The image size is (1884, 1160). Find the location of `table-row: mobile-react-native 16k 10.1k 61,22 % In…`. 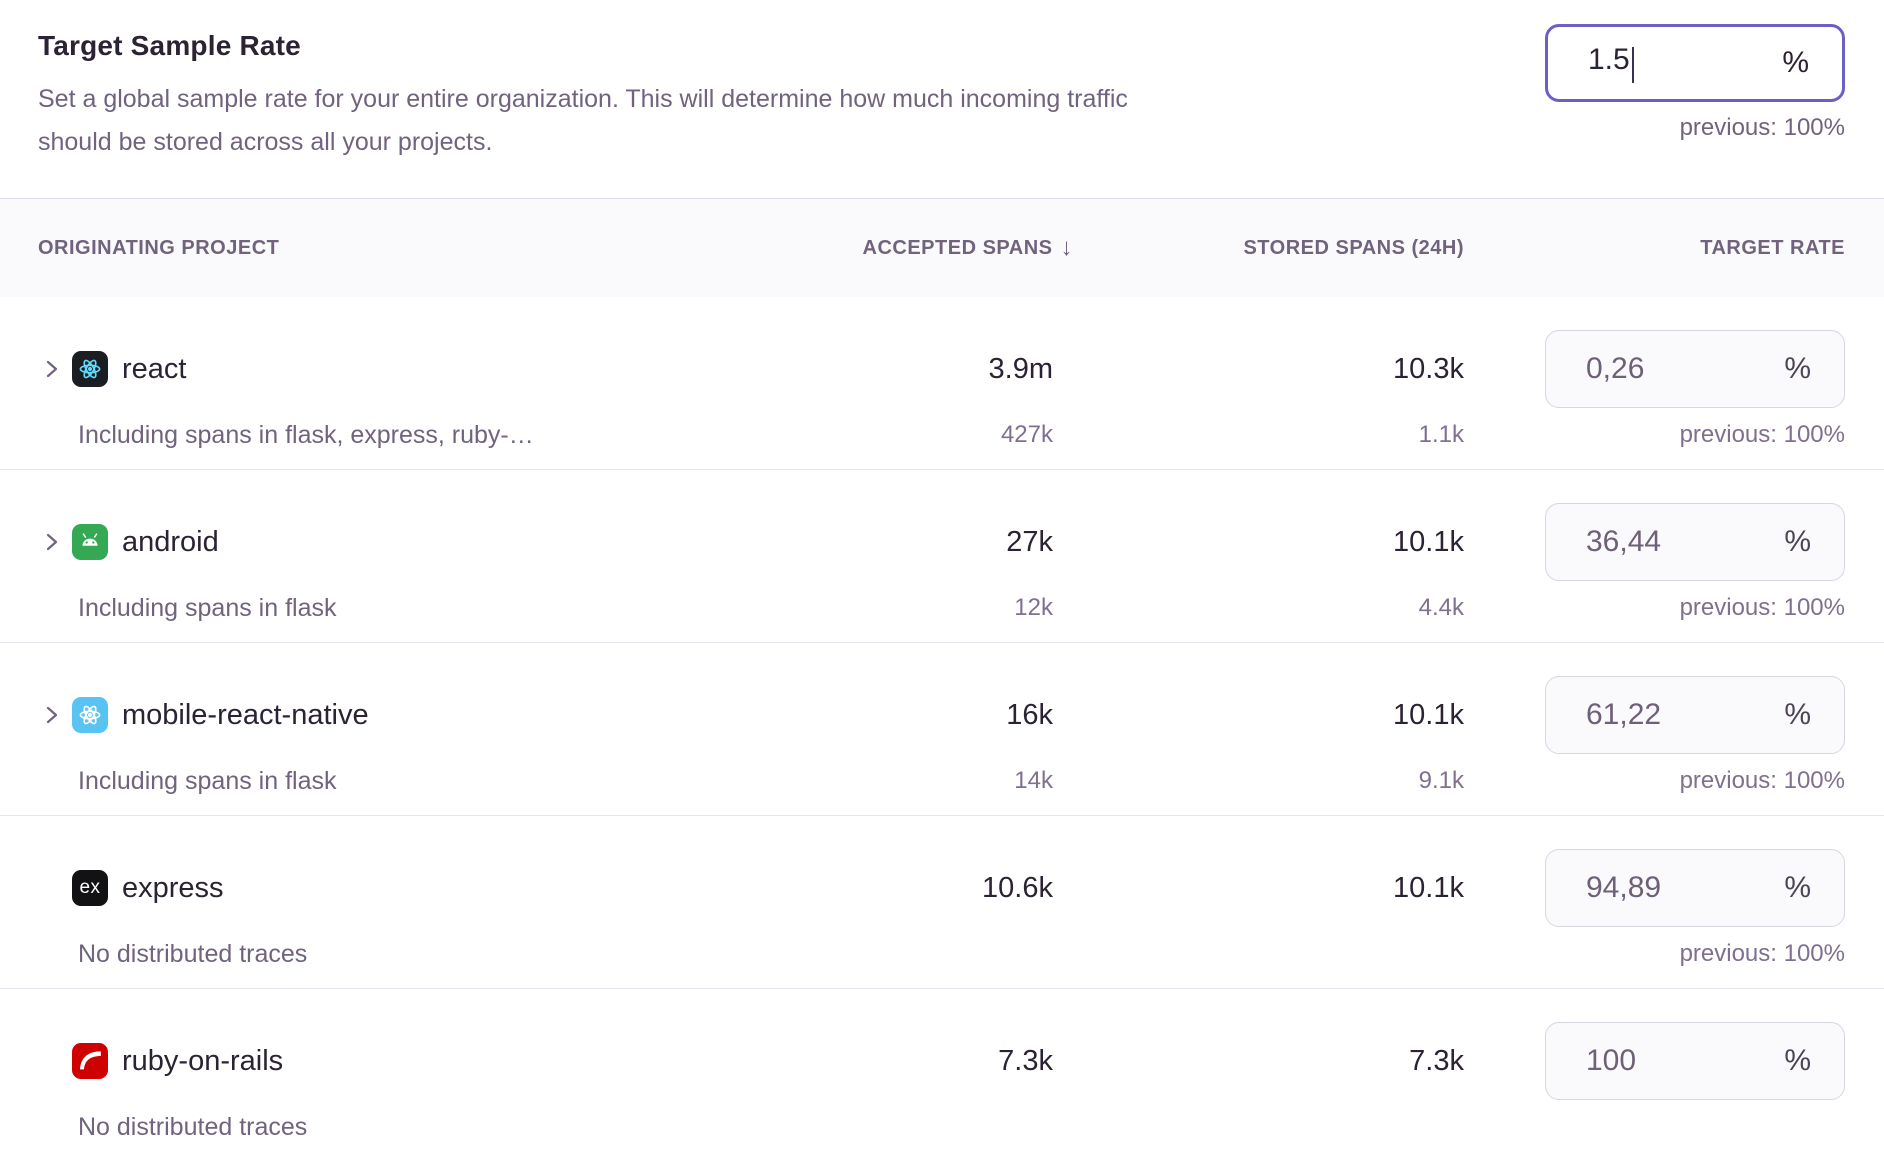

table-row: mobile-react-native 16k 10.1k 61,22 % In… is located at coordinates (942, 729).